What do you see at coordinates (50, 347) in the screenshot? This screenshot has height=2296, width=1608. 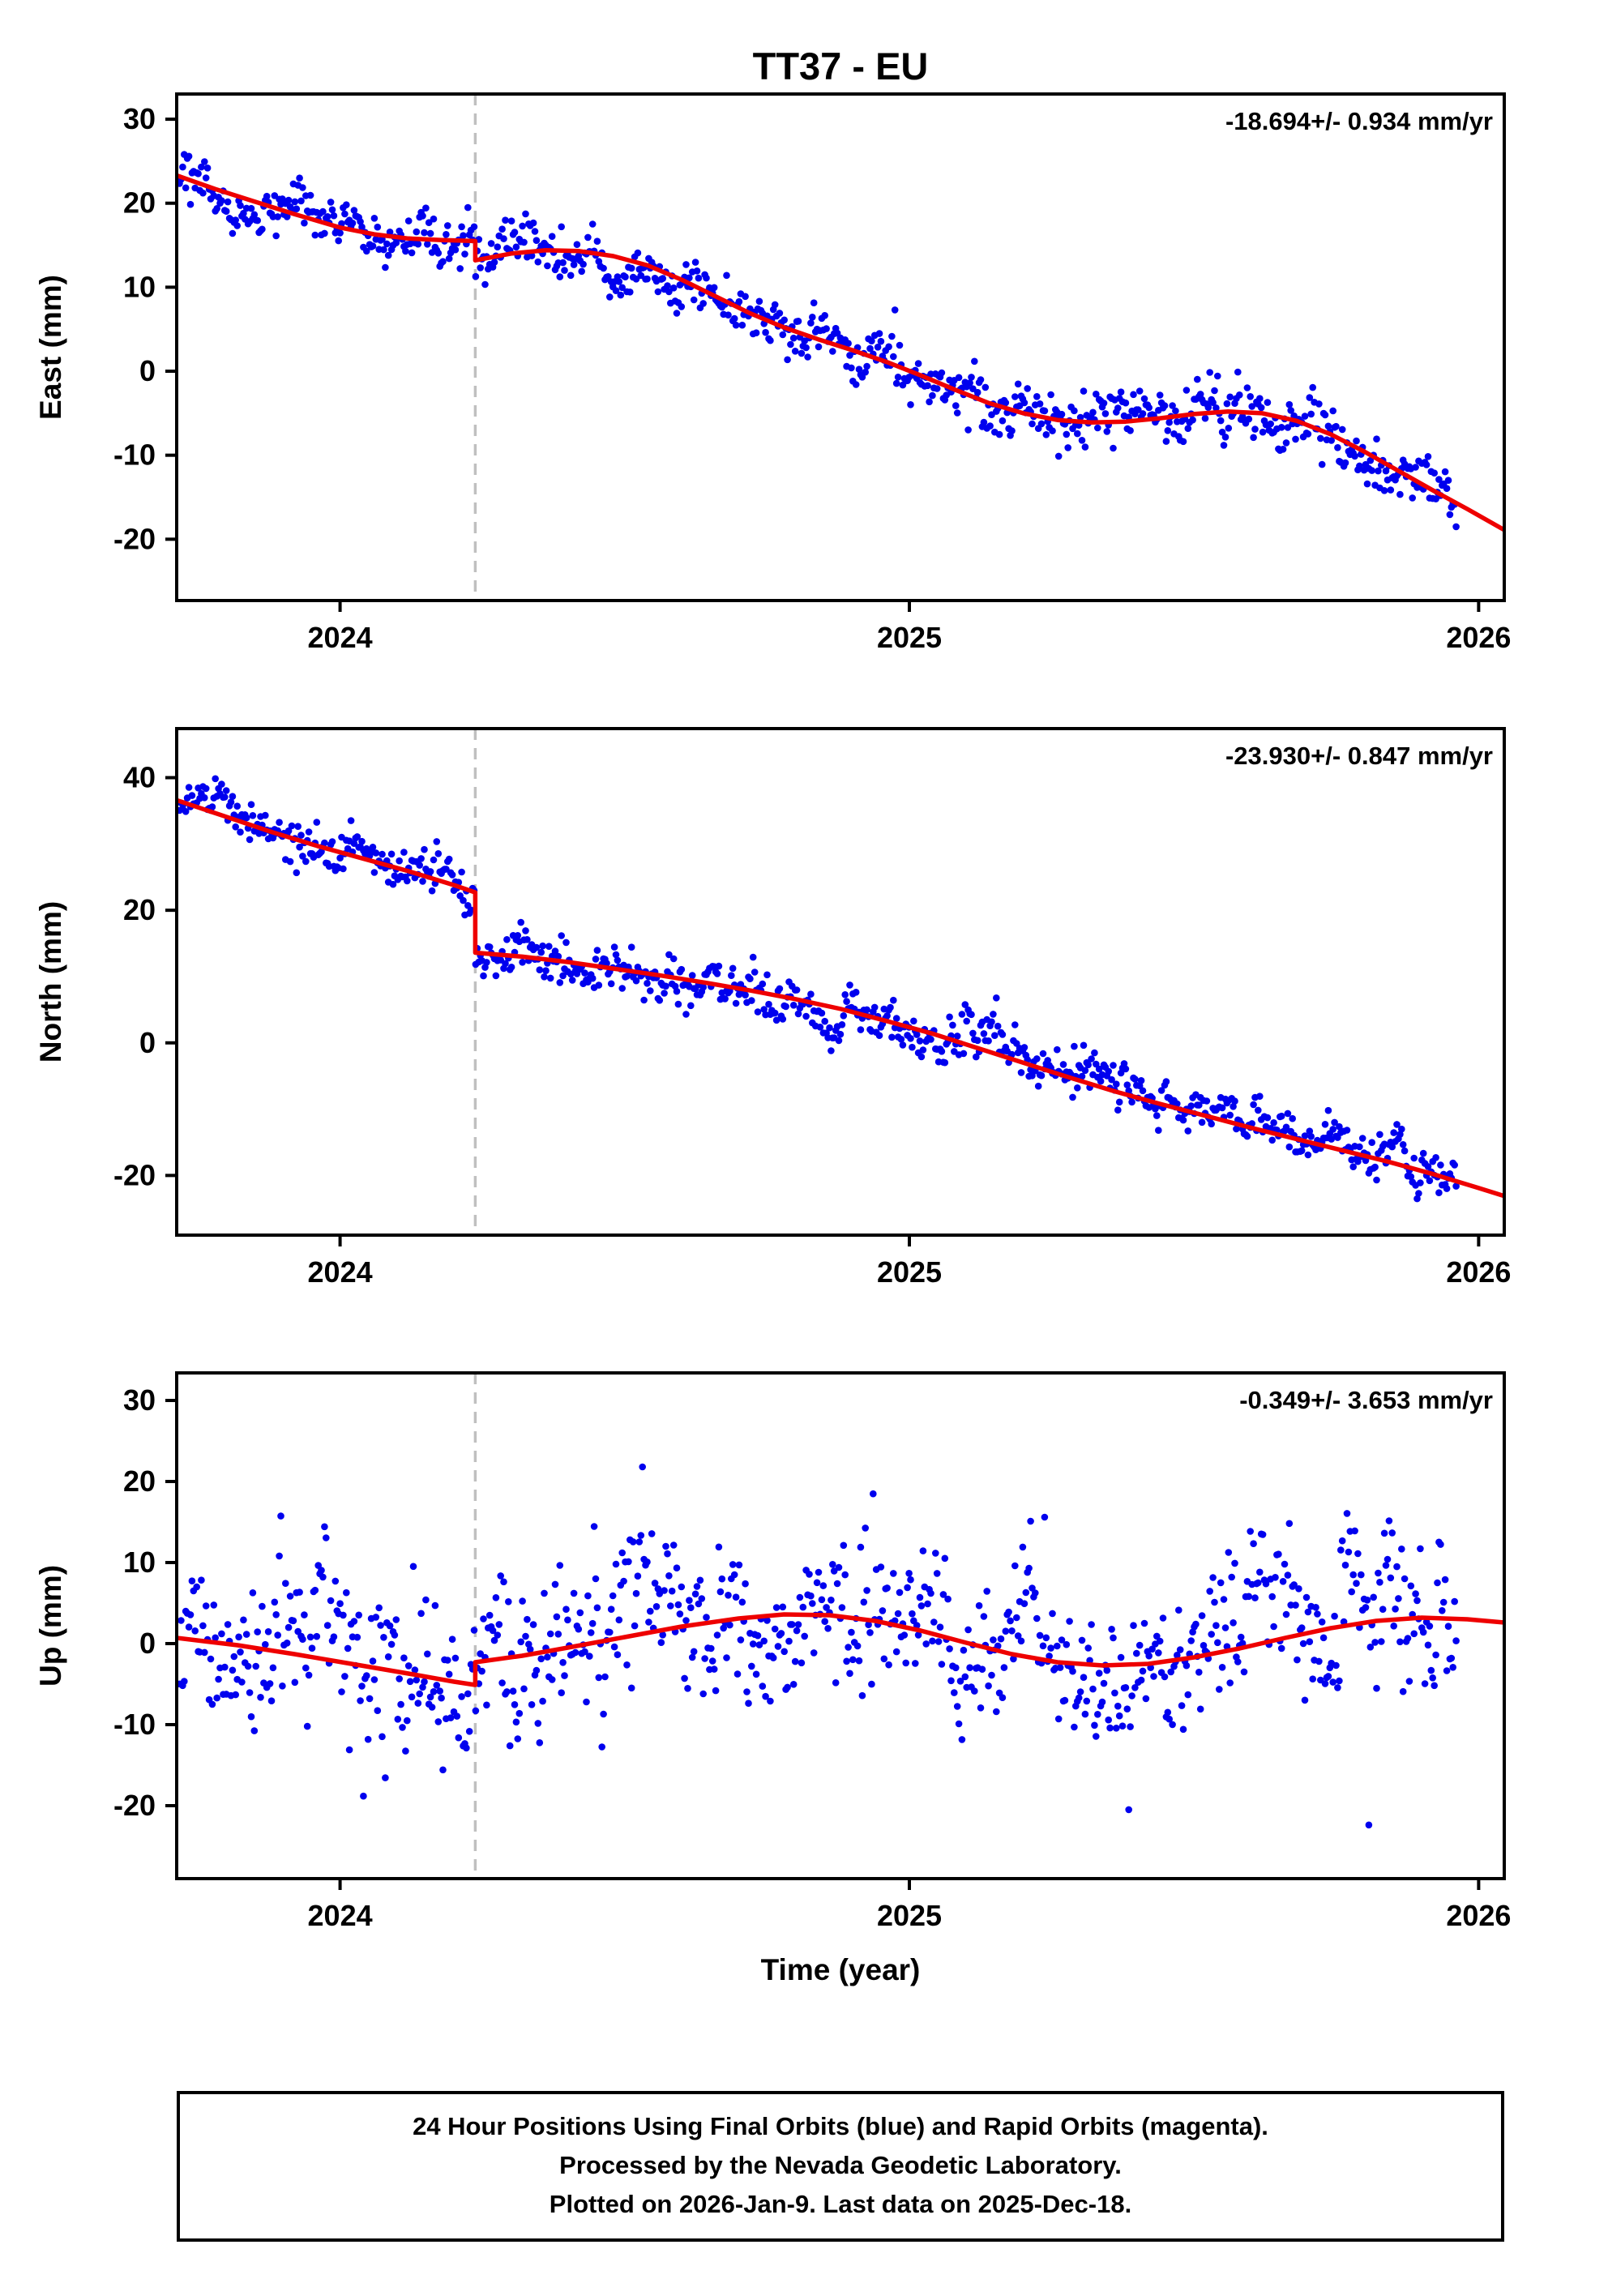 I see `east-axis-label: East (mm)` at bounding box center [50, 347].